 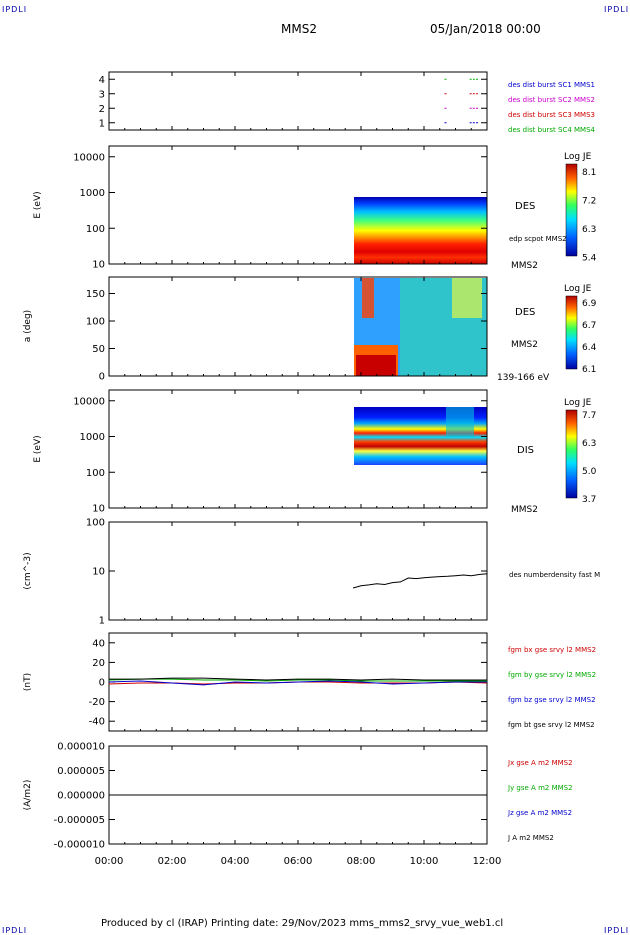 What do you see at coordinates (589, 444) in the screenshot?
I see `colorbar-tick-label: 6.3` at bounding box center [589, 444].